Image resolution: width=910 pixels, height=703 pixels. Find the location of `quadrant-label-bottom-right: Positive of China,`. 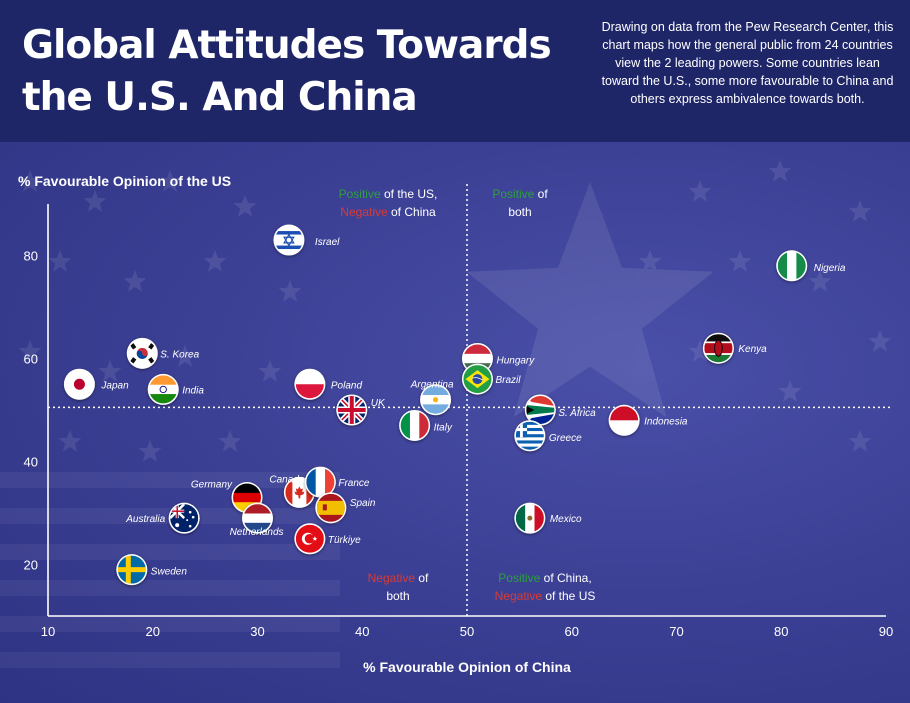

quadrant-label-bottom-right: Positive of China, is located at coordinates (544, 578).